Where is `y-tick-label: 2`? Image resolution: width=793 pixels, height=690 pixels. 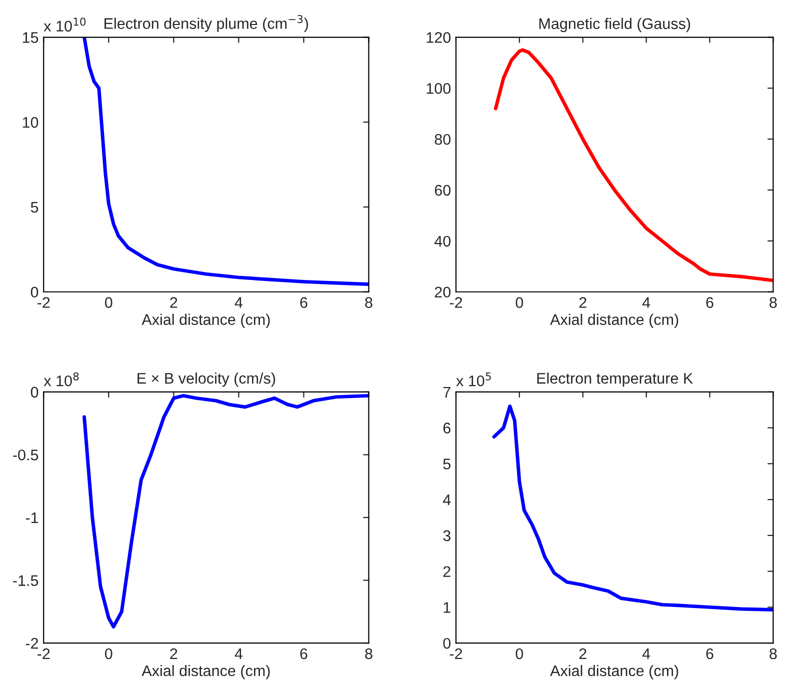 y-tick-label: 2 is located at coordinates (446, 571).